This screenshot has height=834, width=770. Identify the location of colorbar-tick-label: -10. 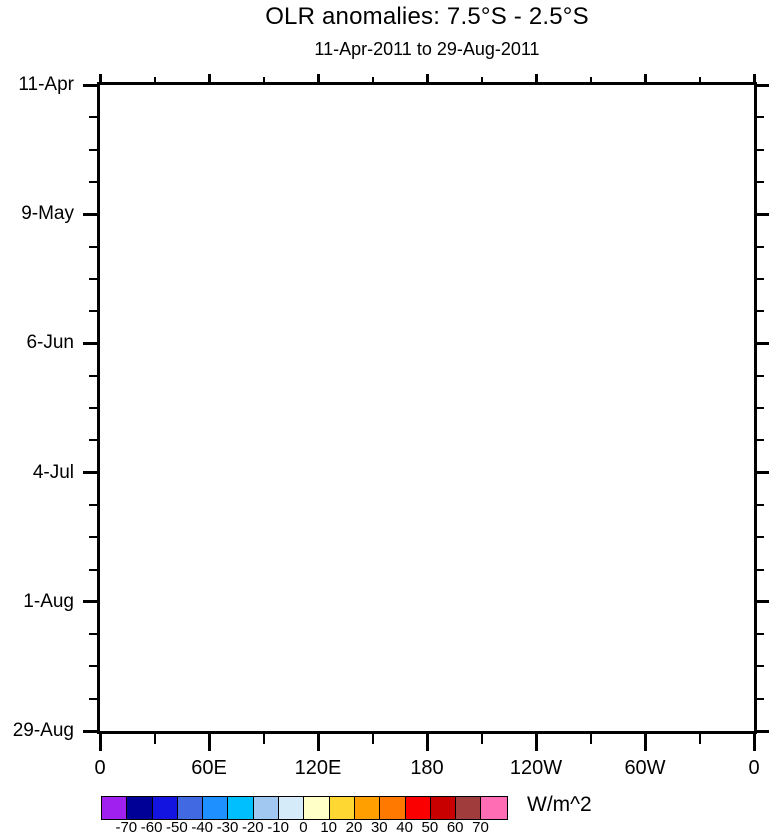
(278, 826).